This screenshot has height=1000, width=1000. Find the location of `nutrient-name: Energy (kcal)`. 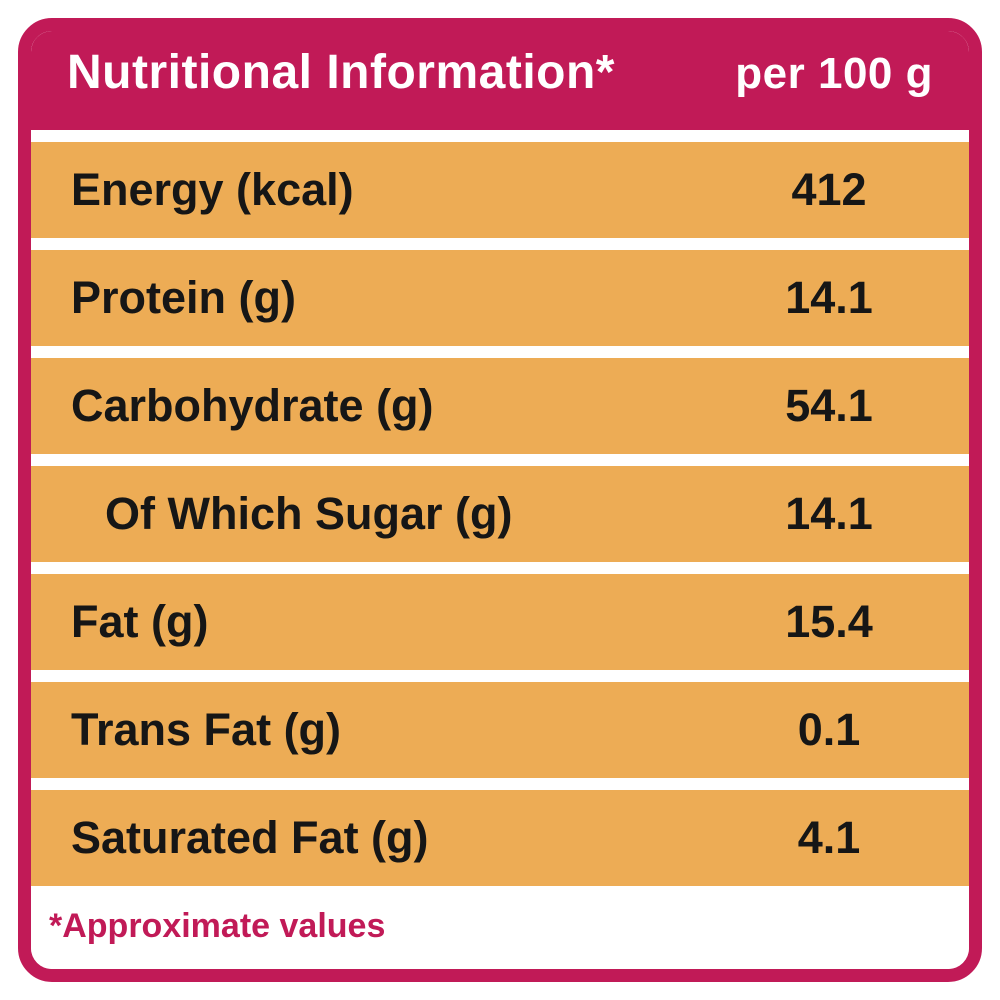

nutrient-name: Energy (kcal) is located at coordinates (212, 189).